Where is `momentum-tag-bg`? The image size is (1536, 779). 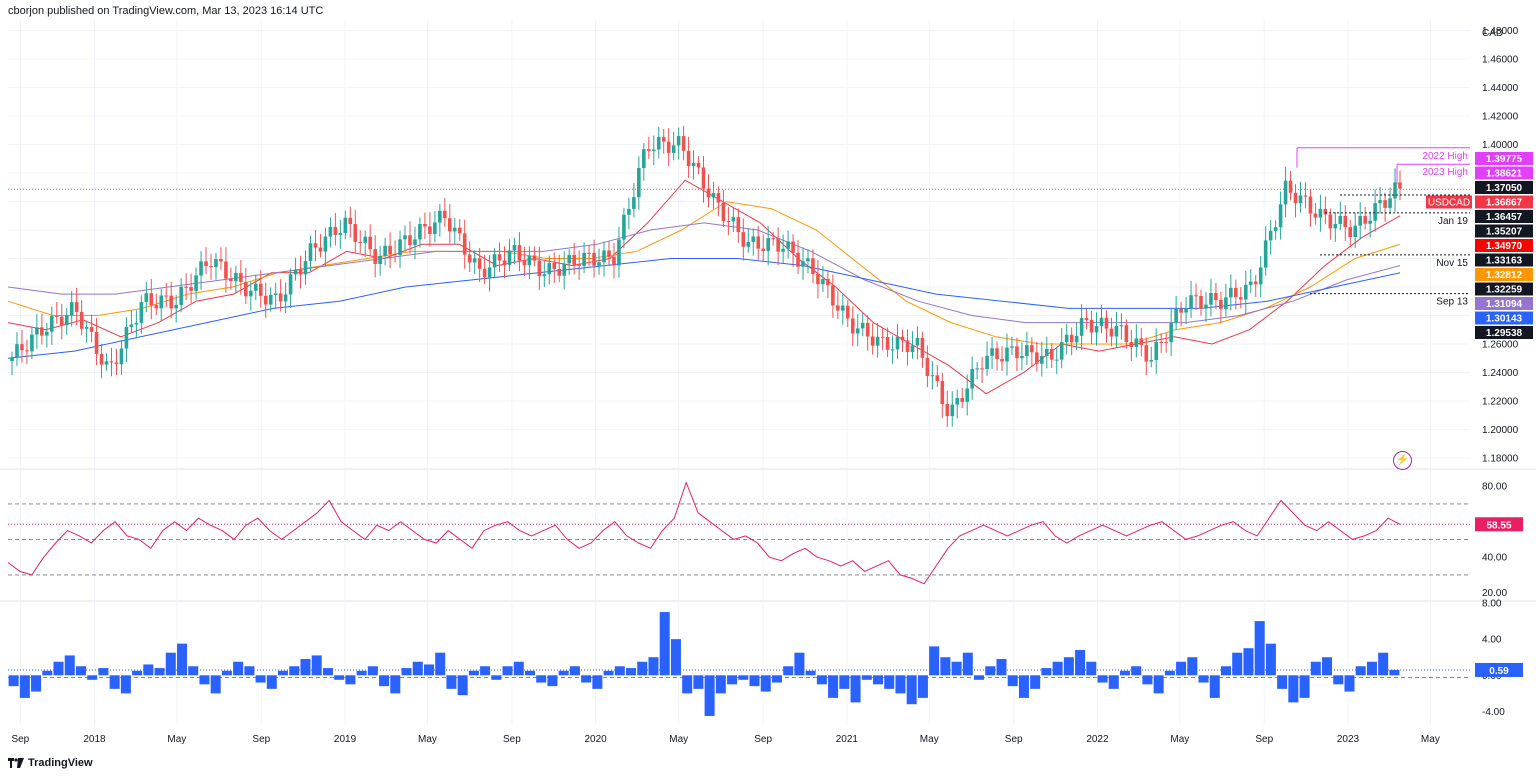
momentum-tag-bg is located at coordinates (1499, 669).